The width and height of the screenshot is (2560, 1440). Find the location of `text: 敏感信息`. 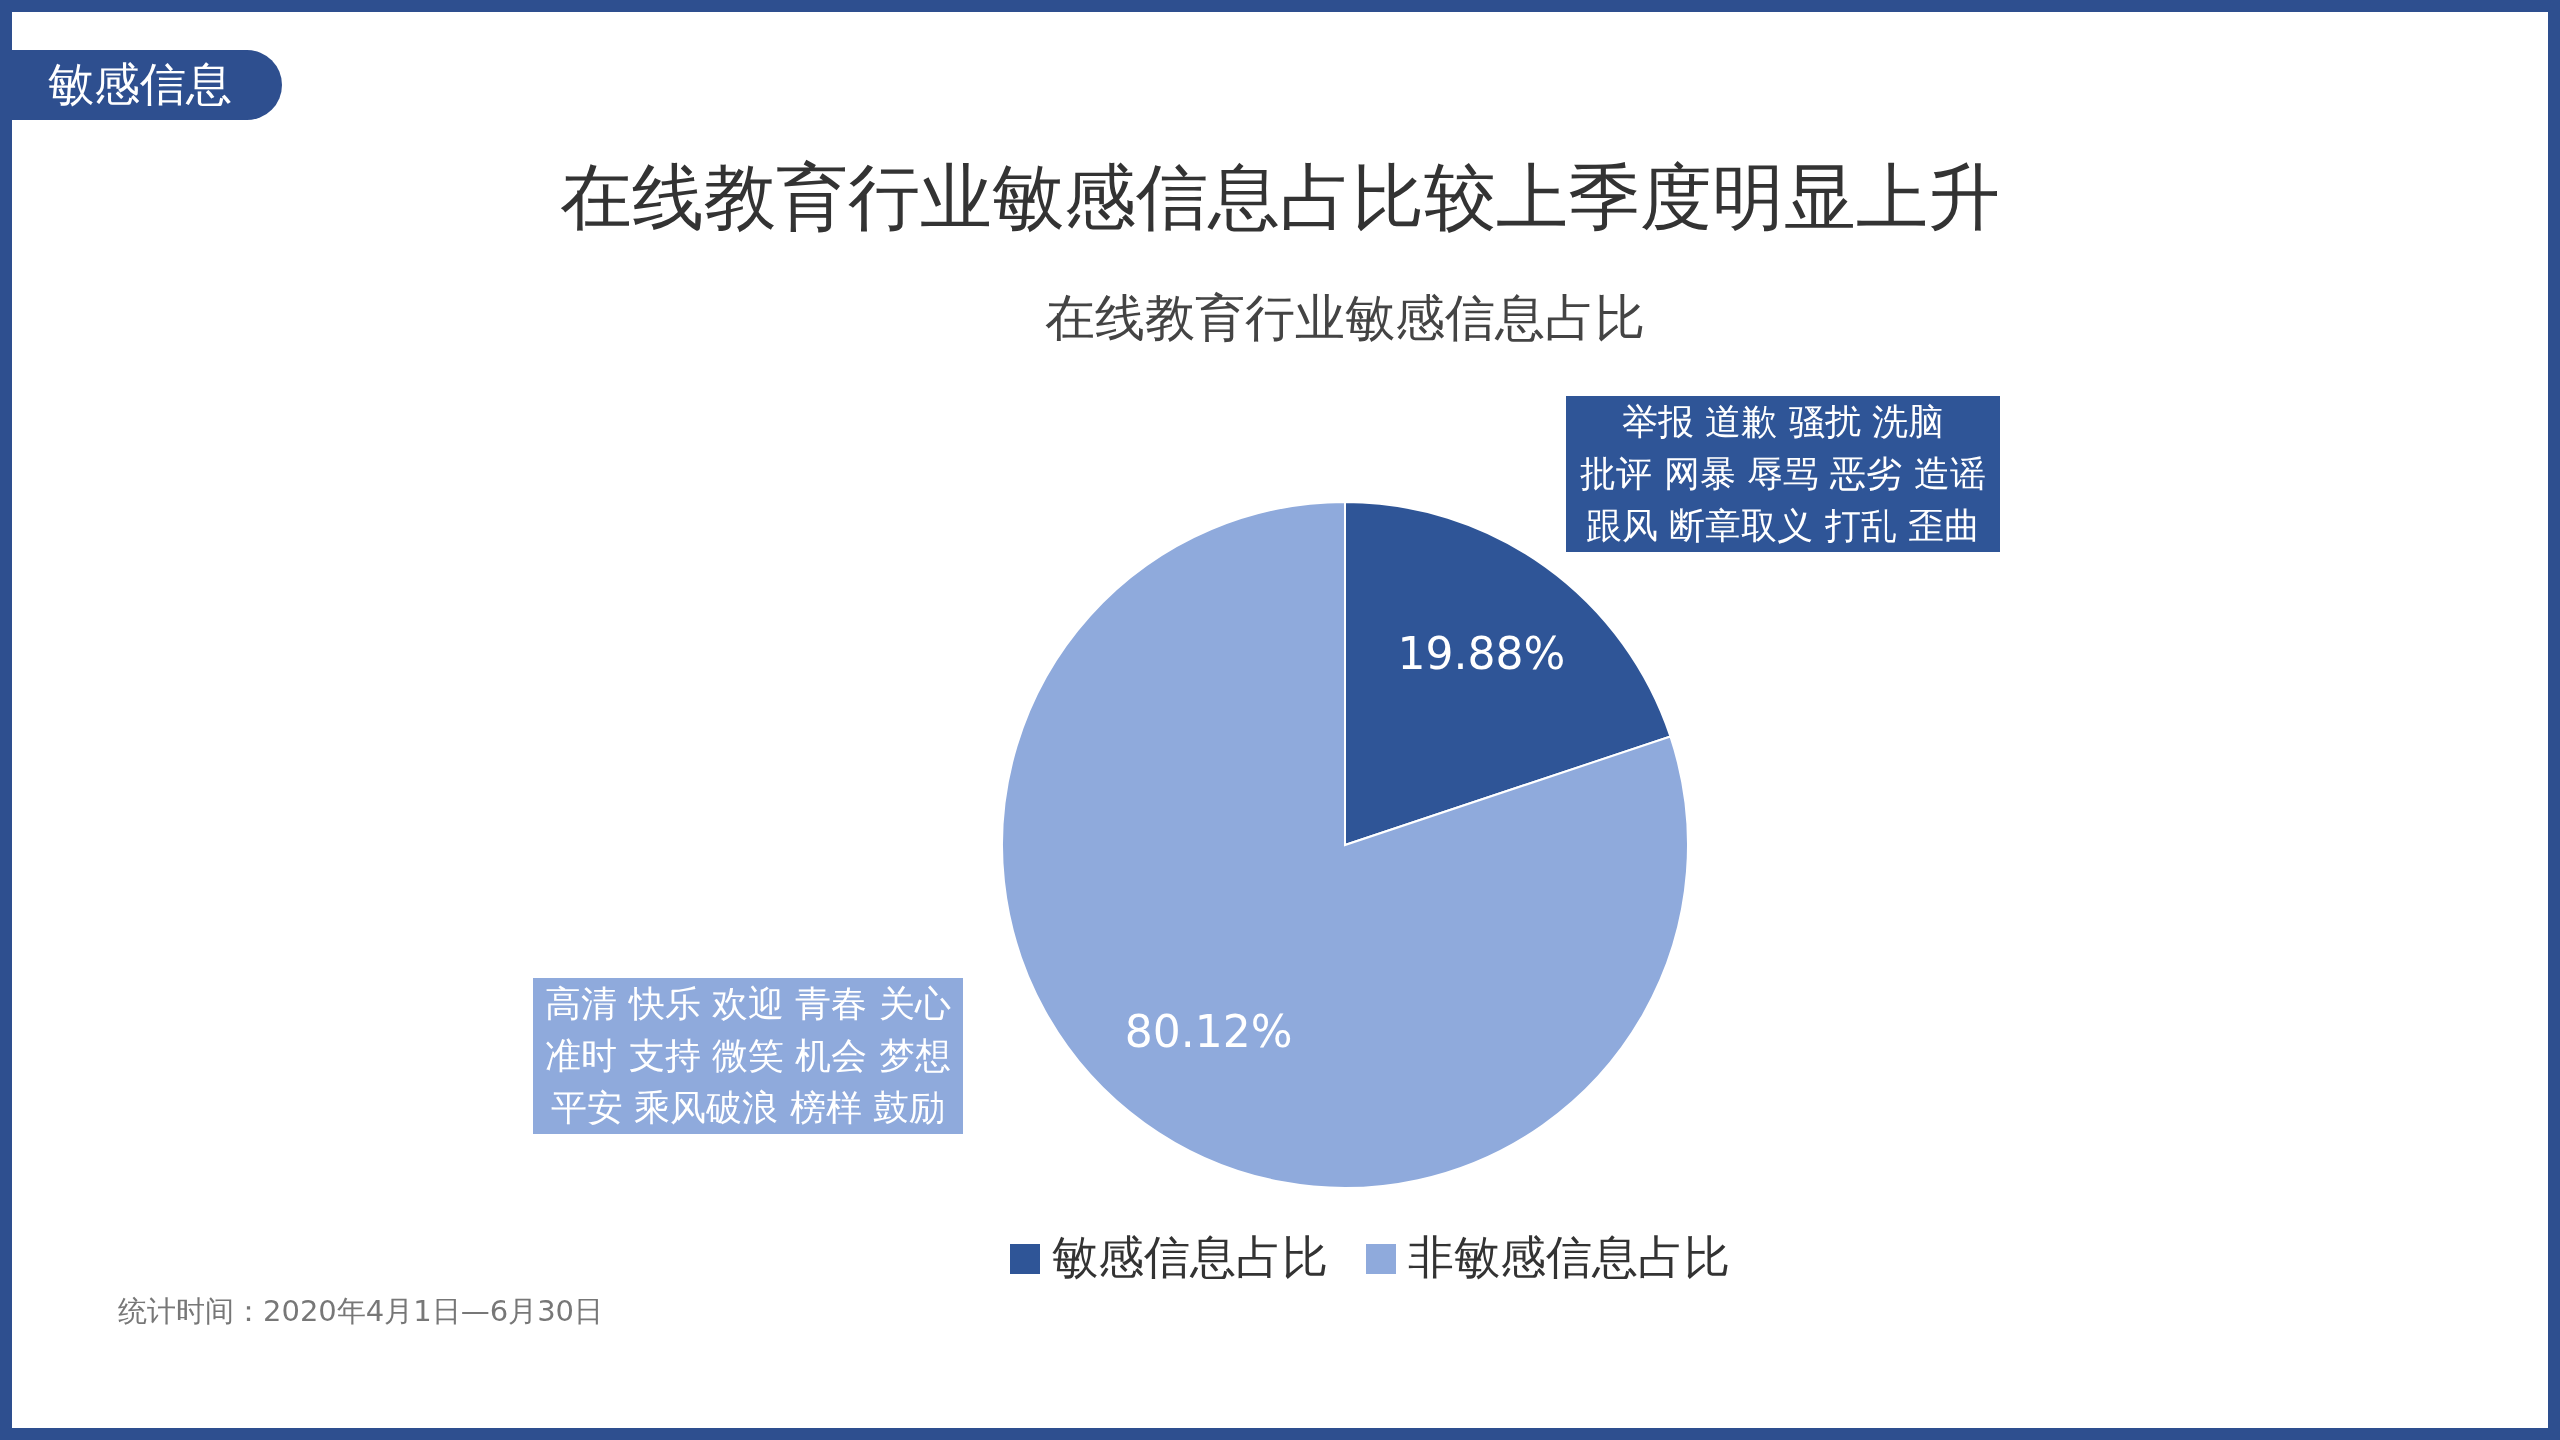

text: 敏感信息 is located at coordinates (147, 85).